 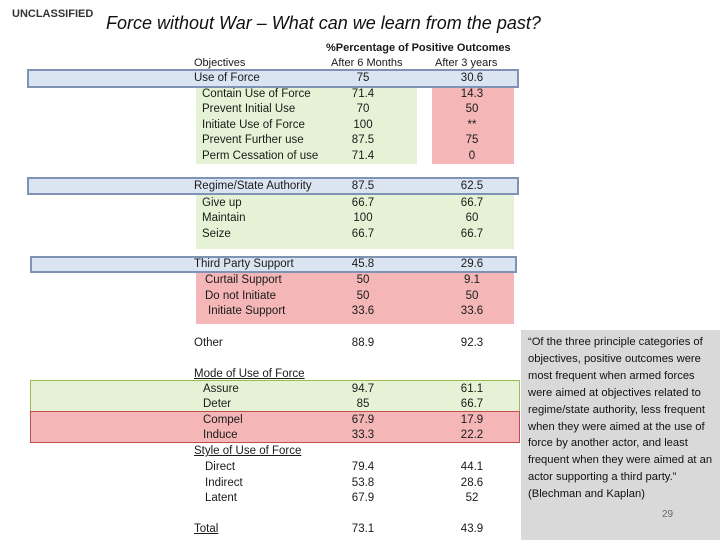 I want to click on value-3-years: 60, so click(x=472, y=218).